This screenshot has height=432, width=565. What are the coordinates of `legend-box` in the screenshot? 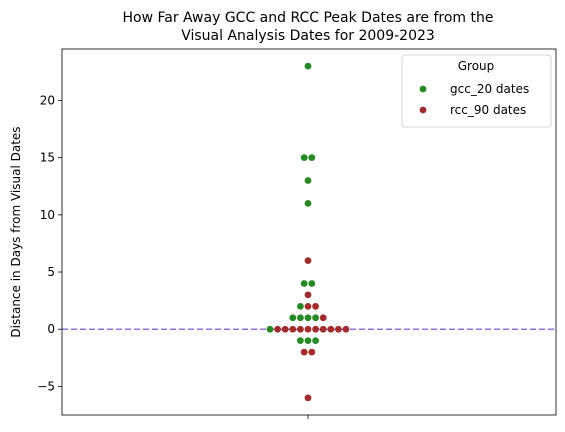 It's located at (476, 91).